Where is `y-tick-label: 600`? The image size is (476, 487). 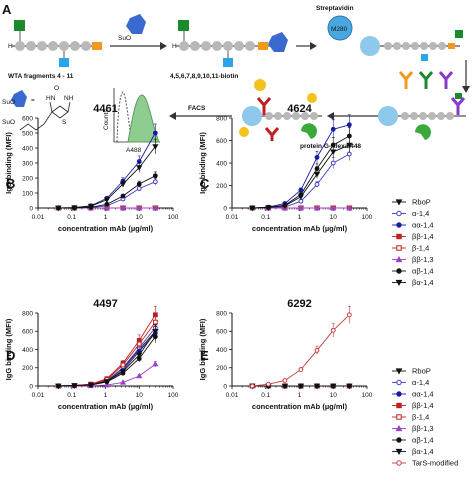
y-tick-label: 600 is located at coordinates (221, 332).